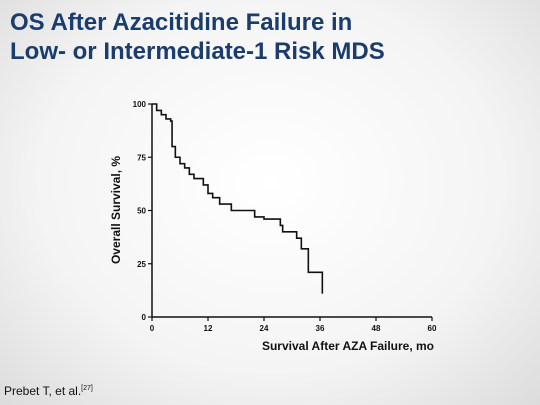 Image resolution: width=540 pixels, height=405 pixels. I want to click on y-tick-label: 100, so click(140, 104).